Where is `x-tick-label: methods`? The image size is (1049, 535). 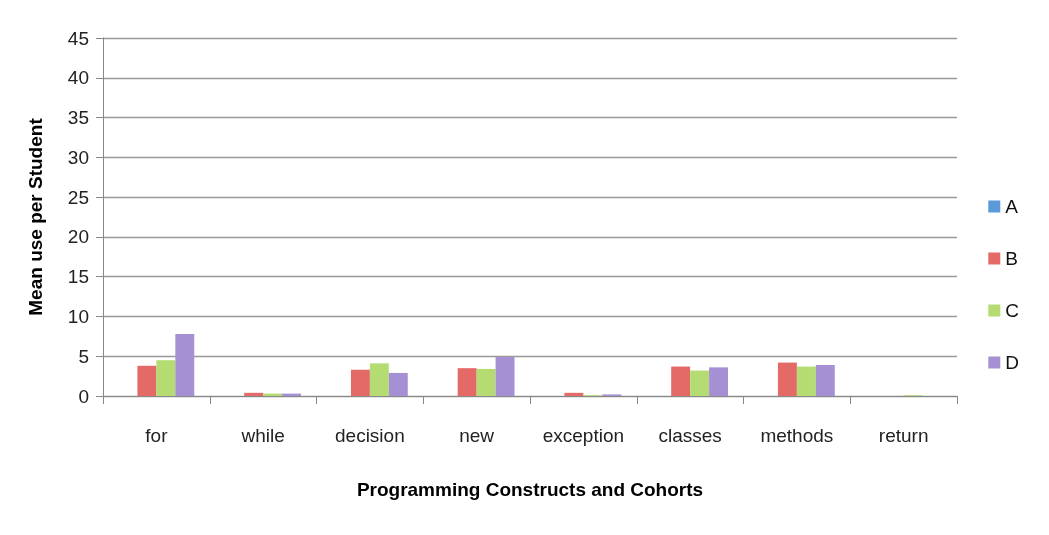
x-tick-label: methods is located at coordinates (797, 435).